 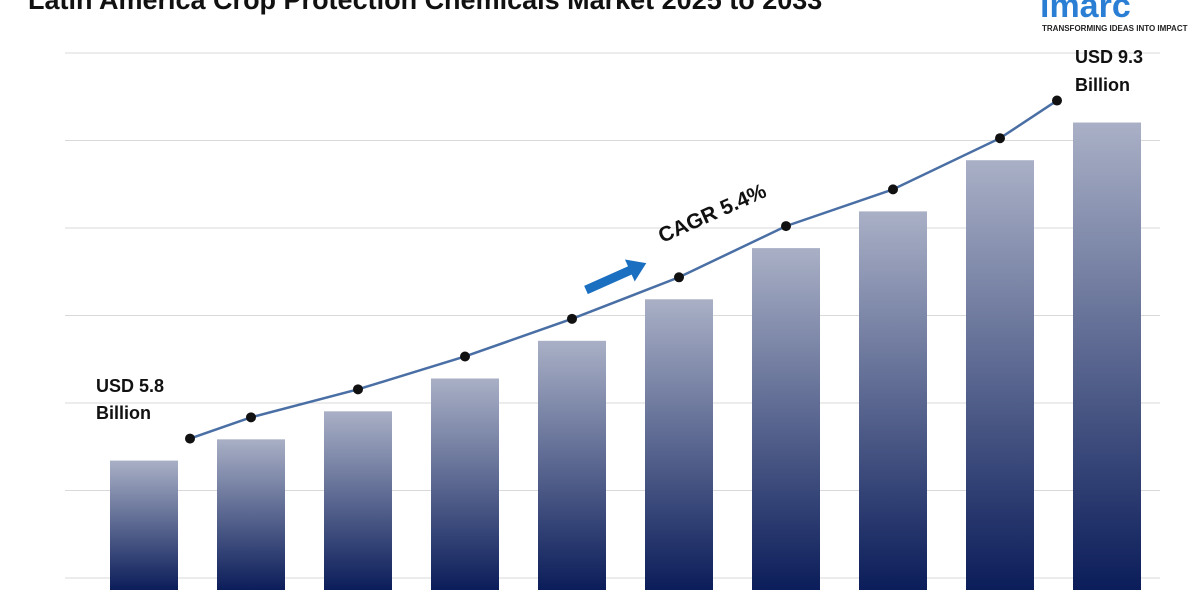 I want to click on end-annotation: Billion, so click(x=1102, y=85).